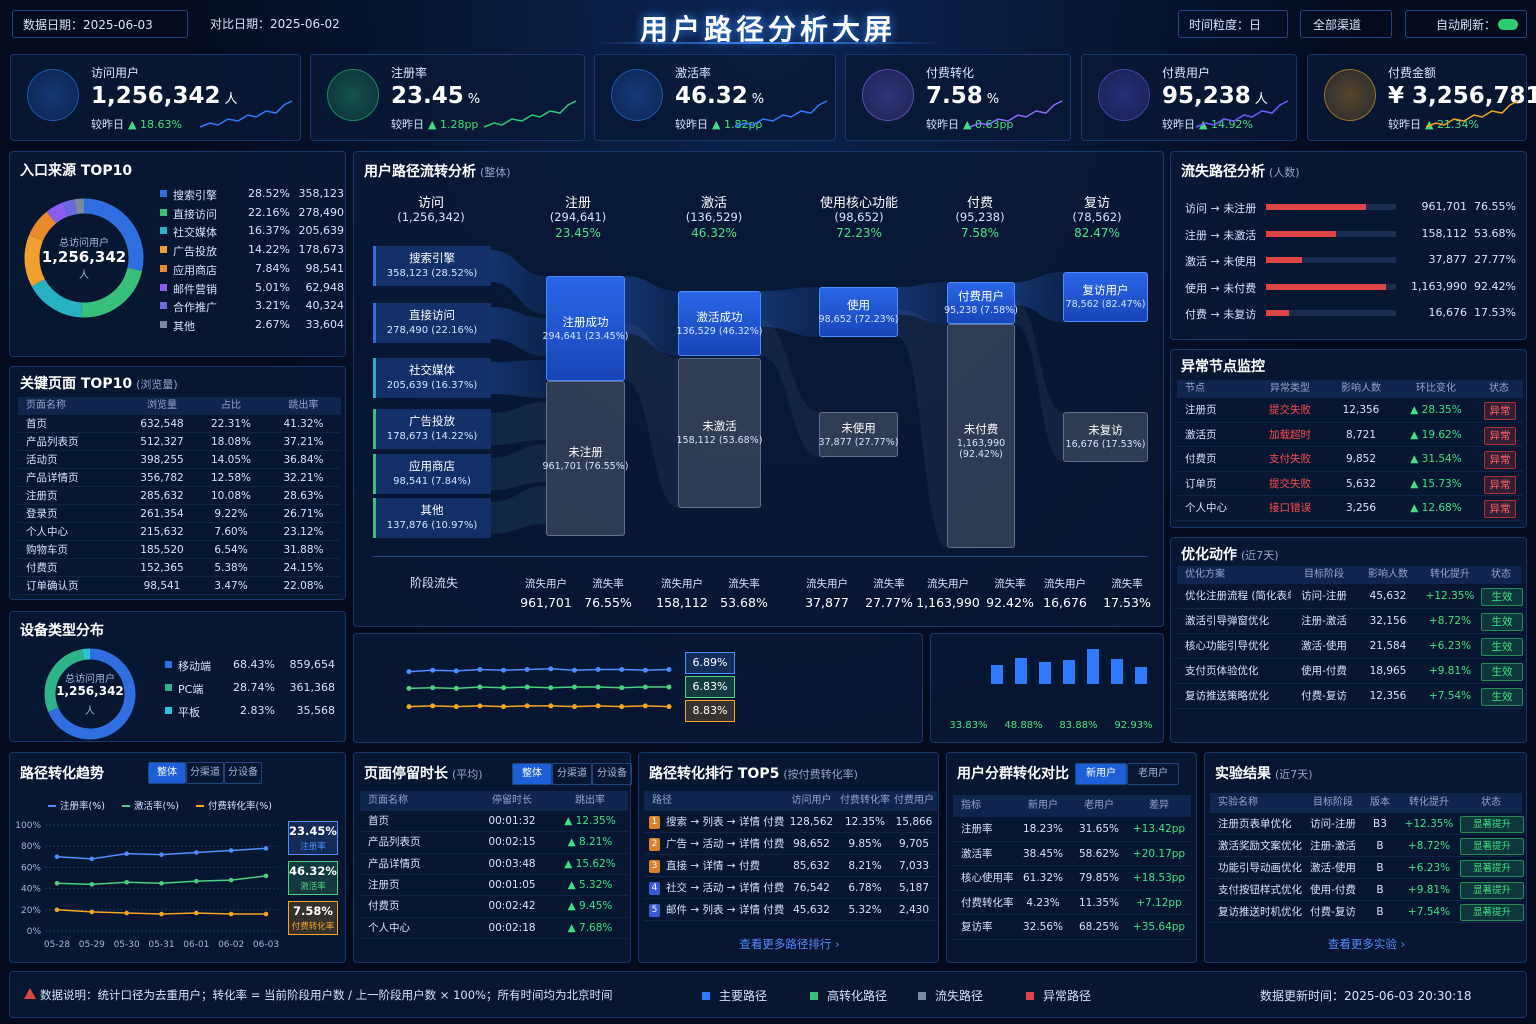  I want to click on legend-label: 激活率(%), so click(156, 806).